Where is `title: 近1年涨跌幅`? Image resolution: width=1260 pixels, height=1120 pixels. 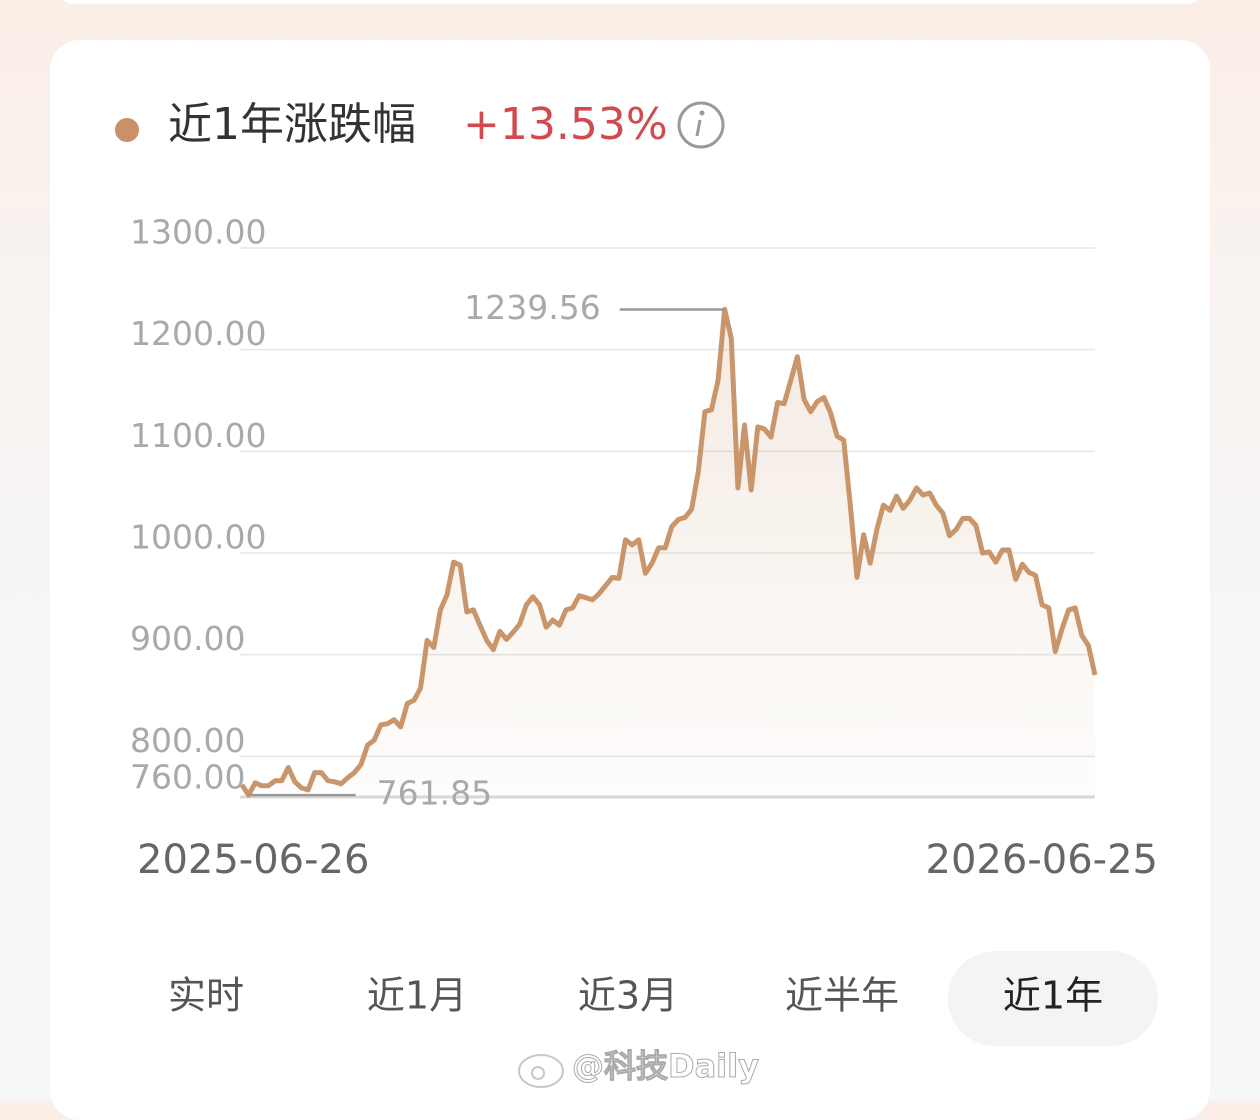
title: 近1年涨跌幅 is located at coordinates (292, 124).